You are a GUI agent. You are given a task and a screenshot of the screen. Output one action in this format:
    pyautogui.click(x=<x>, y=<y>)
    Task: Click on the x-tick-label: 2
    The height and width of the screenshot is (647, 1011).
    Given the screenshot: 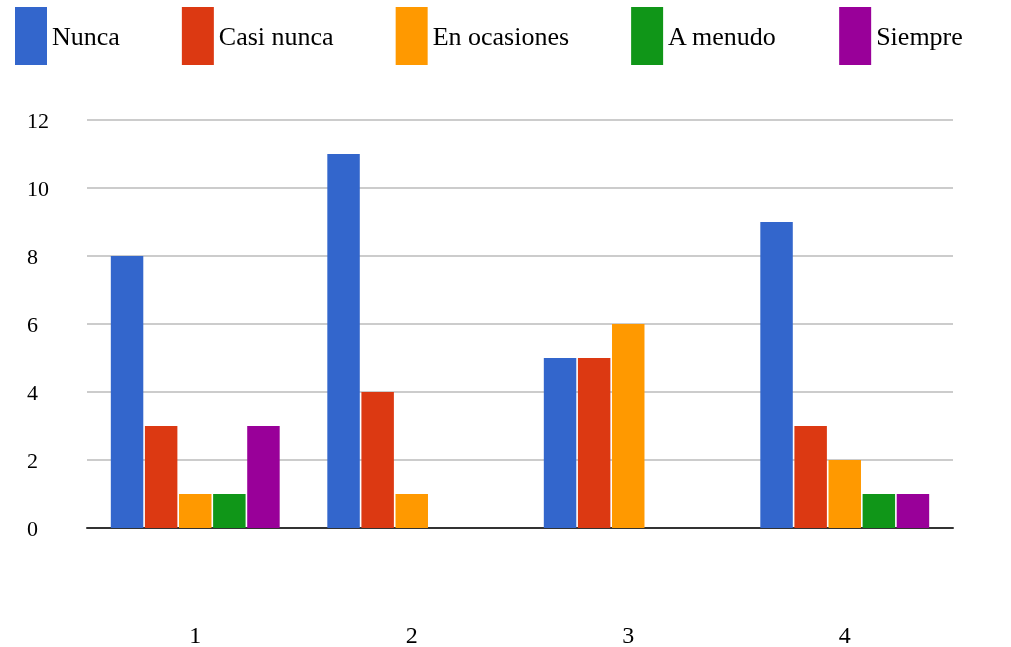 What is the action you would take?
    pyautogui.click(x=411, y=634)
    